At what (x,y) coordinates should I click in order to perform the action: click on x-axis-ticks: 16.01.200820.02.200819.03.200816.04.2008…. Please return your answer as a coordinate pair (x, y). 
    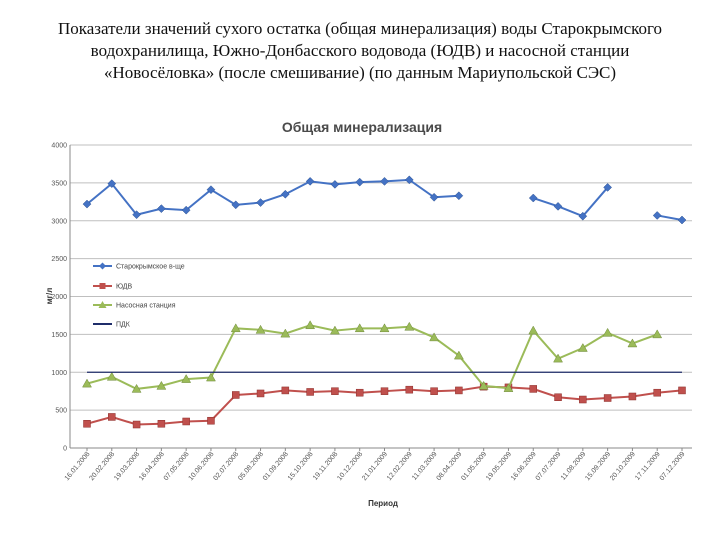
    Looking at the image, I should click on (375, 465).